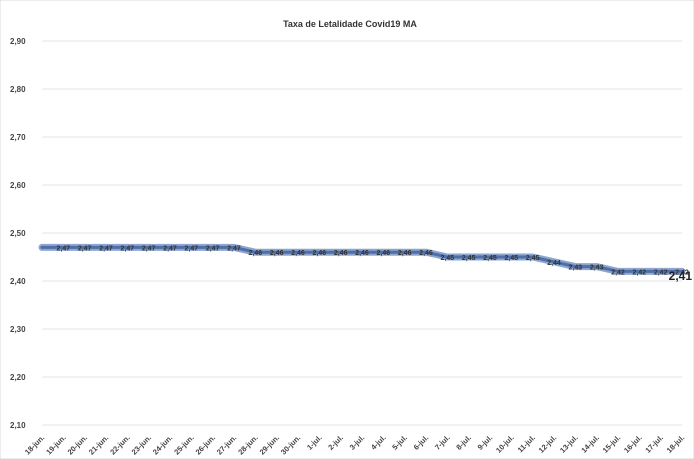  What do you see at coordinates (18, 41) in the screenshot?
I see `y-tick-label: 2,90` at bounding box center [18, 41].